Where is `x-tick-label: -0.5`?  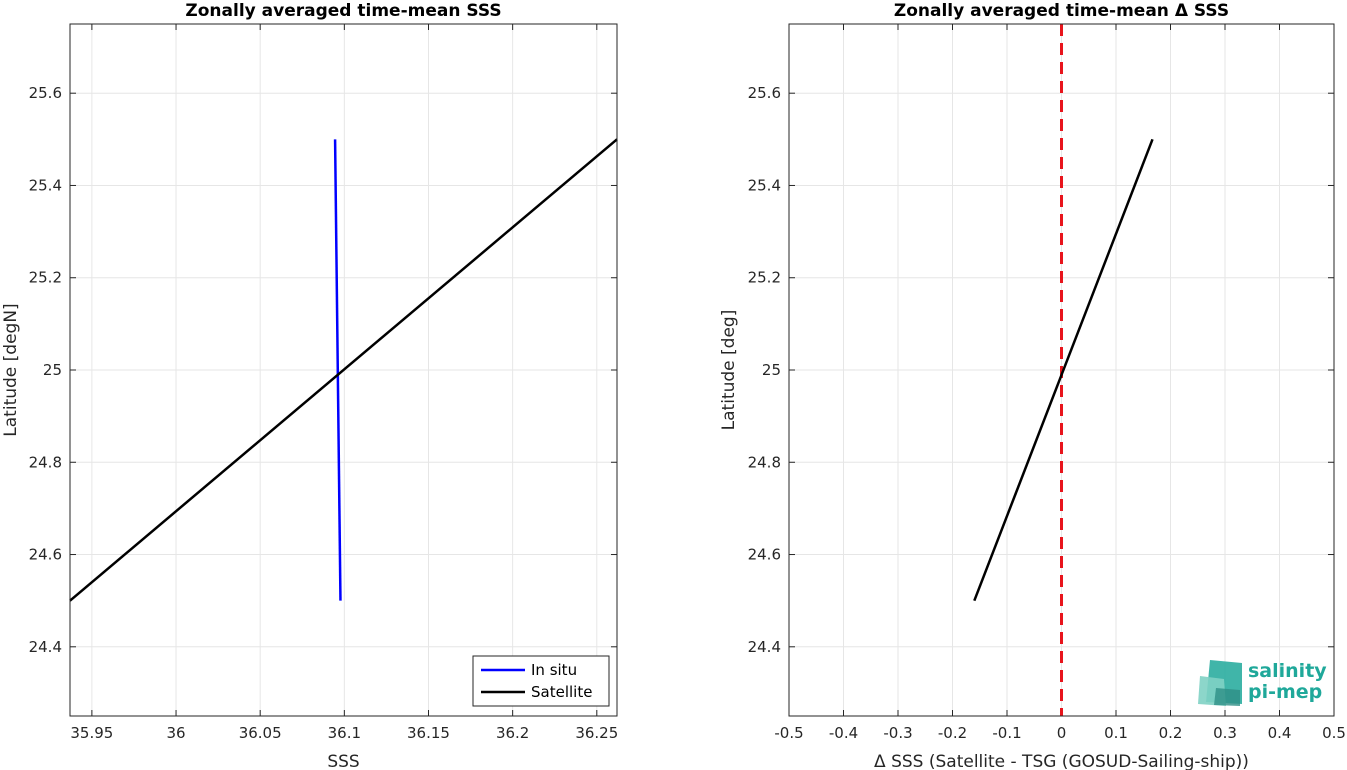 x-tick-label: -0.5 is located at coordinates (788, 733).